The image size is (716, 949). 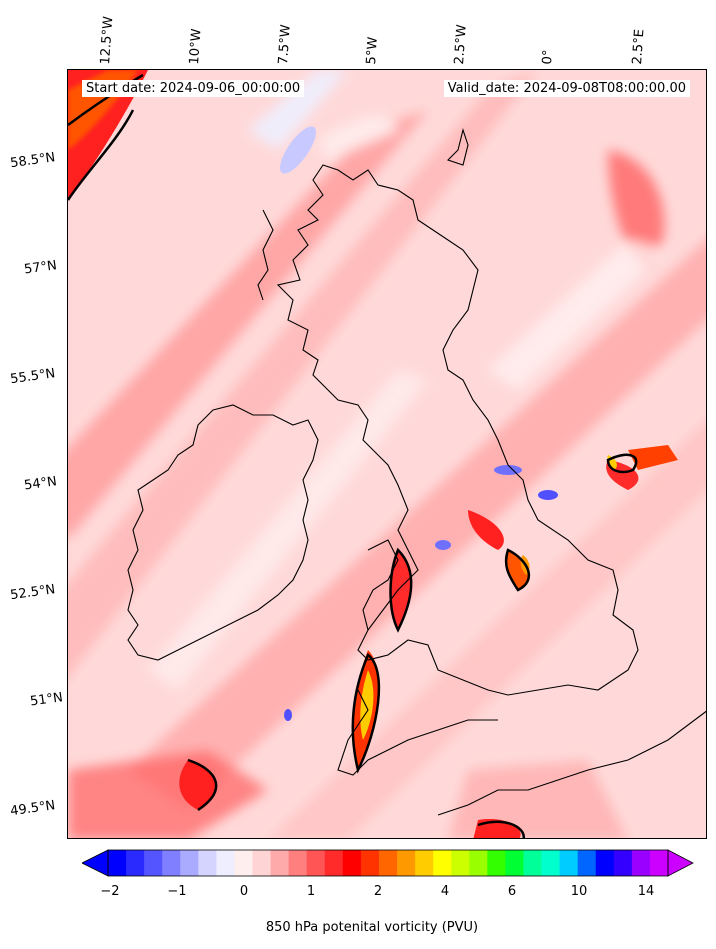 What do you see at coordinates (40, 268) in the screenshot?
I see `latitude-label: 57°N` at bounding box center [40, 268].